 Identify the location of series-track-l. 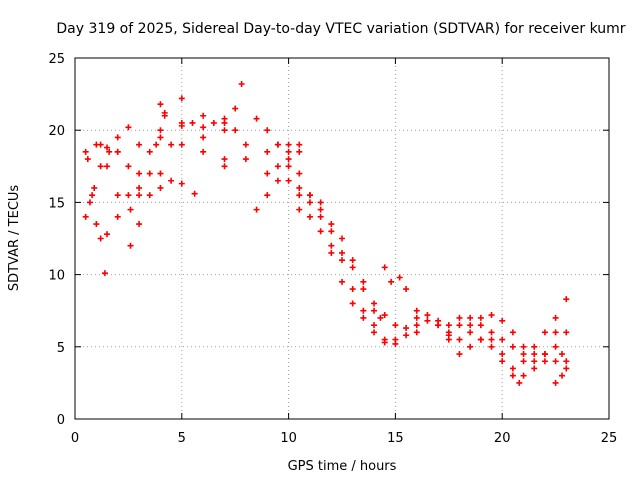
(320, 217).